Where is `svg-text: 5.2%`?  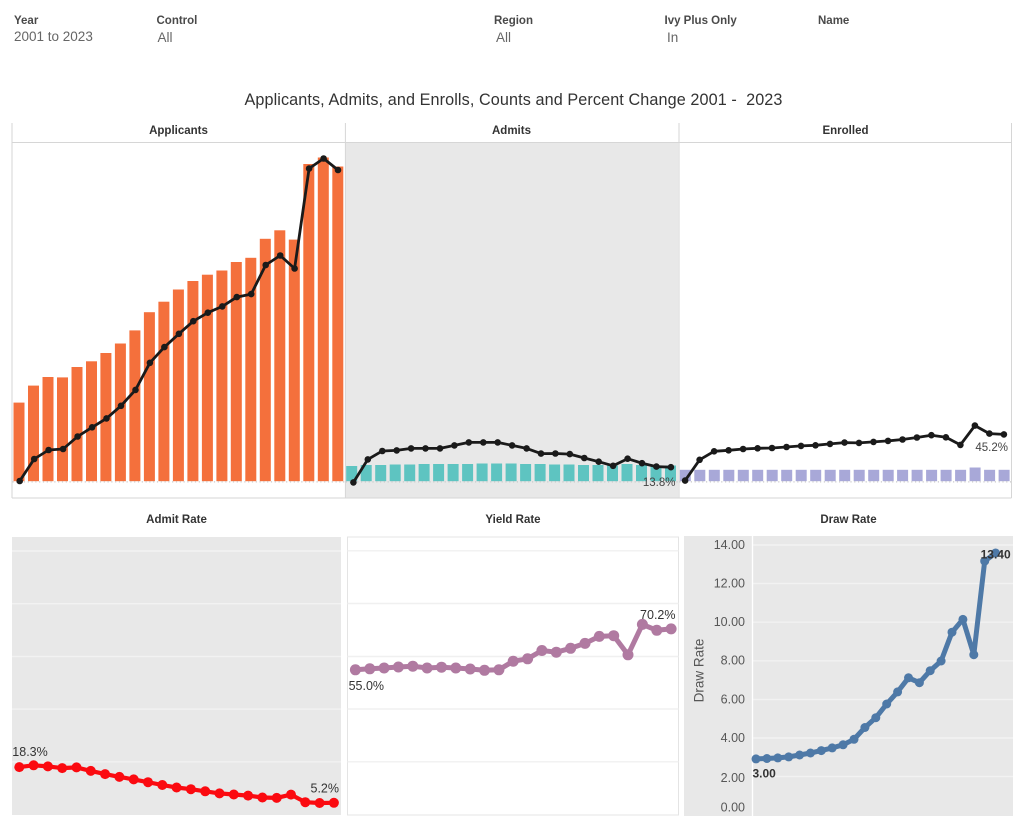
svg-text: 5.2% is located at coordinates (325, 789).